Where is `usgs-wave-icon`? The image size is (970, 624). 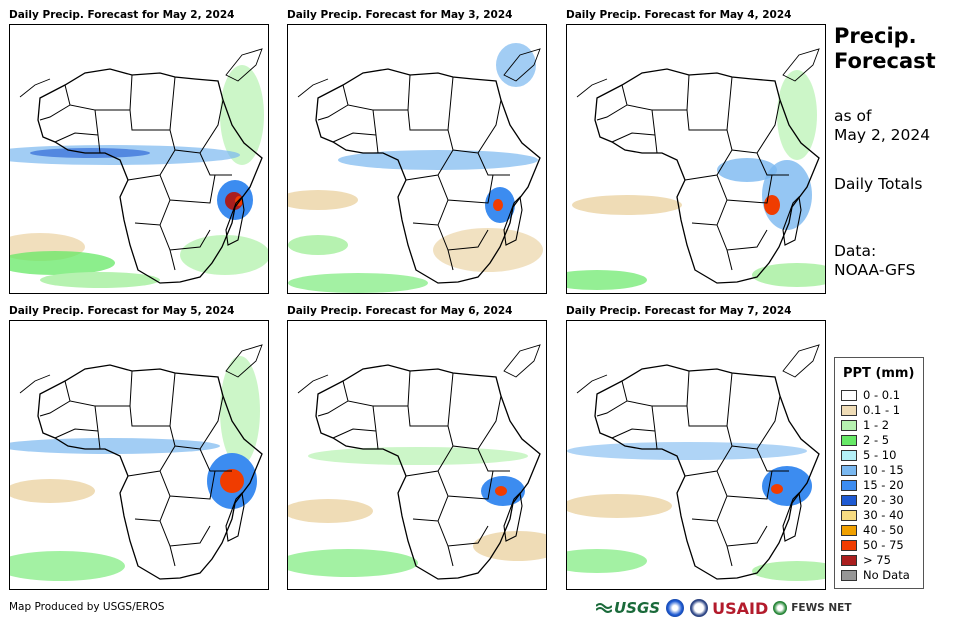
usgs-wave-icon is located at coordinates (604, 608).